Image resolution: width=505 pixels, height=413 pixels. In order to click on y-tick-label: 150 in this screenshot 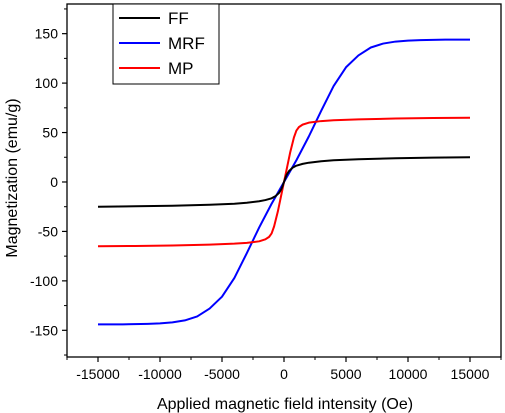, I will do `click(47, 34)`.